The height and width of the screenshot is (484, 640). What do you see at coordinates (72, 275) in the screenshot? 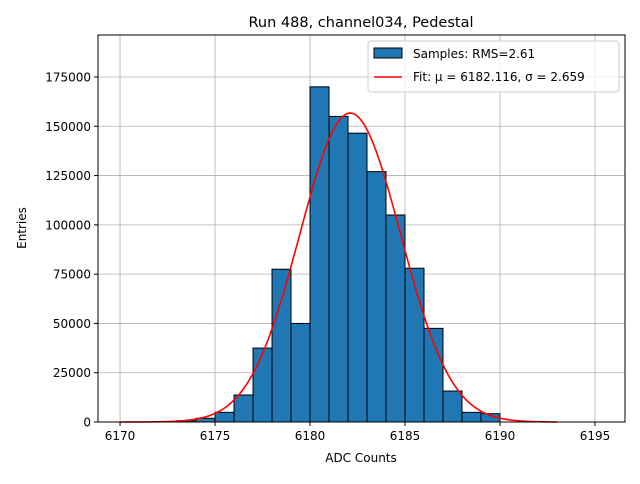
I see `y-tick-label: 75000` at bounding box center [72, 275].